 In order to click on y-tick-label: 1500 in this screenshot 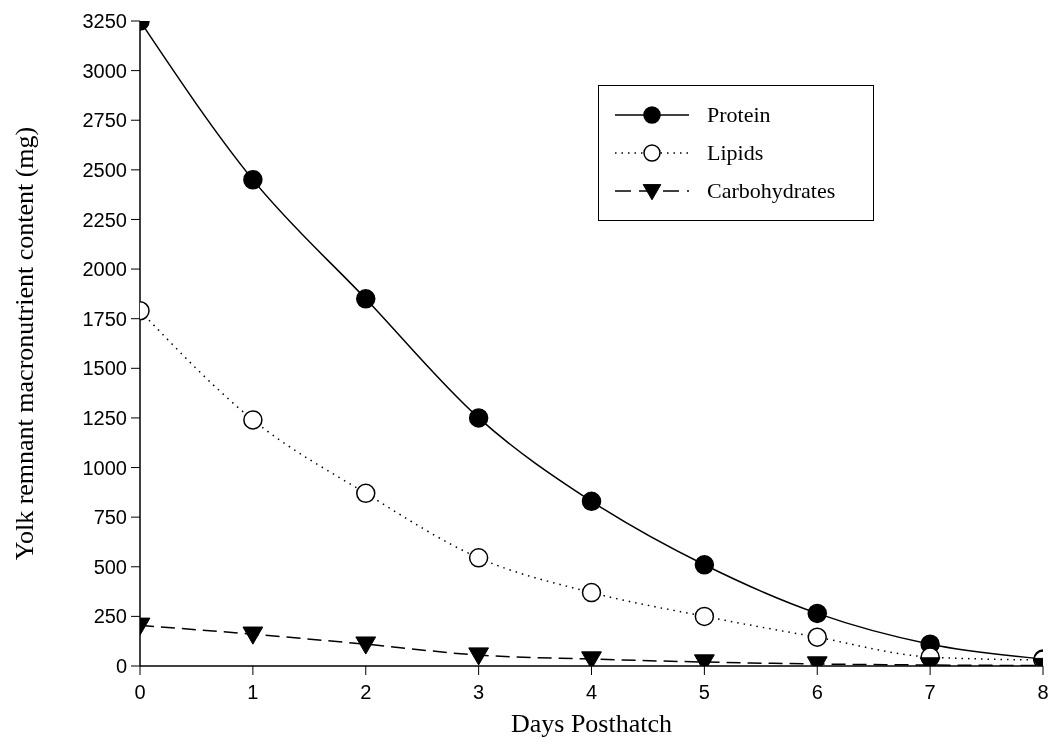, I will do `click(104, 368)`.